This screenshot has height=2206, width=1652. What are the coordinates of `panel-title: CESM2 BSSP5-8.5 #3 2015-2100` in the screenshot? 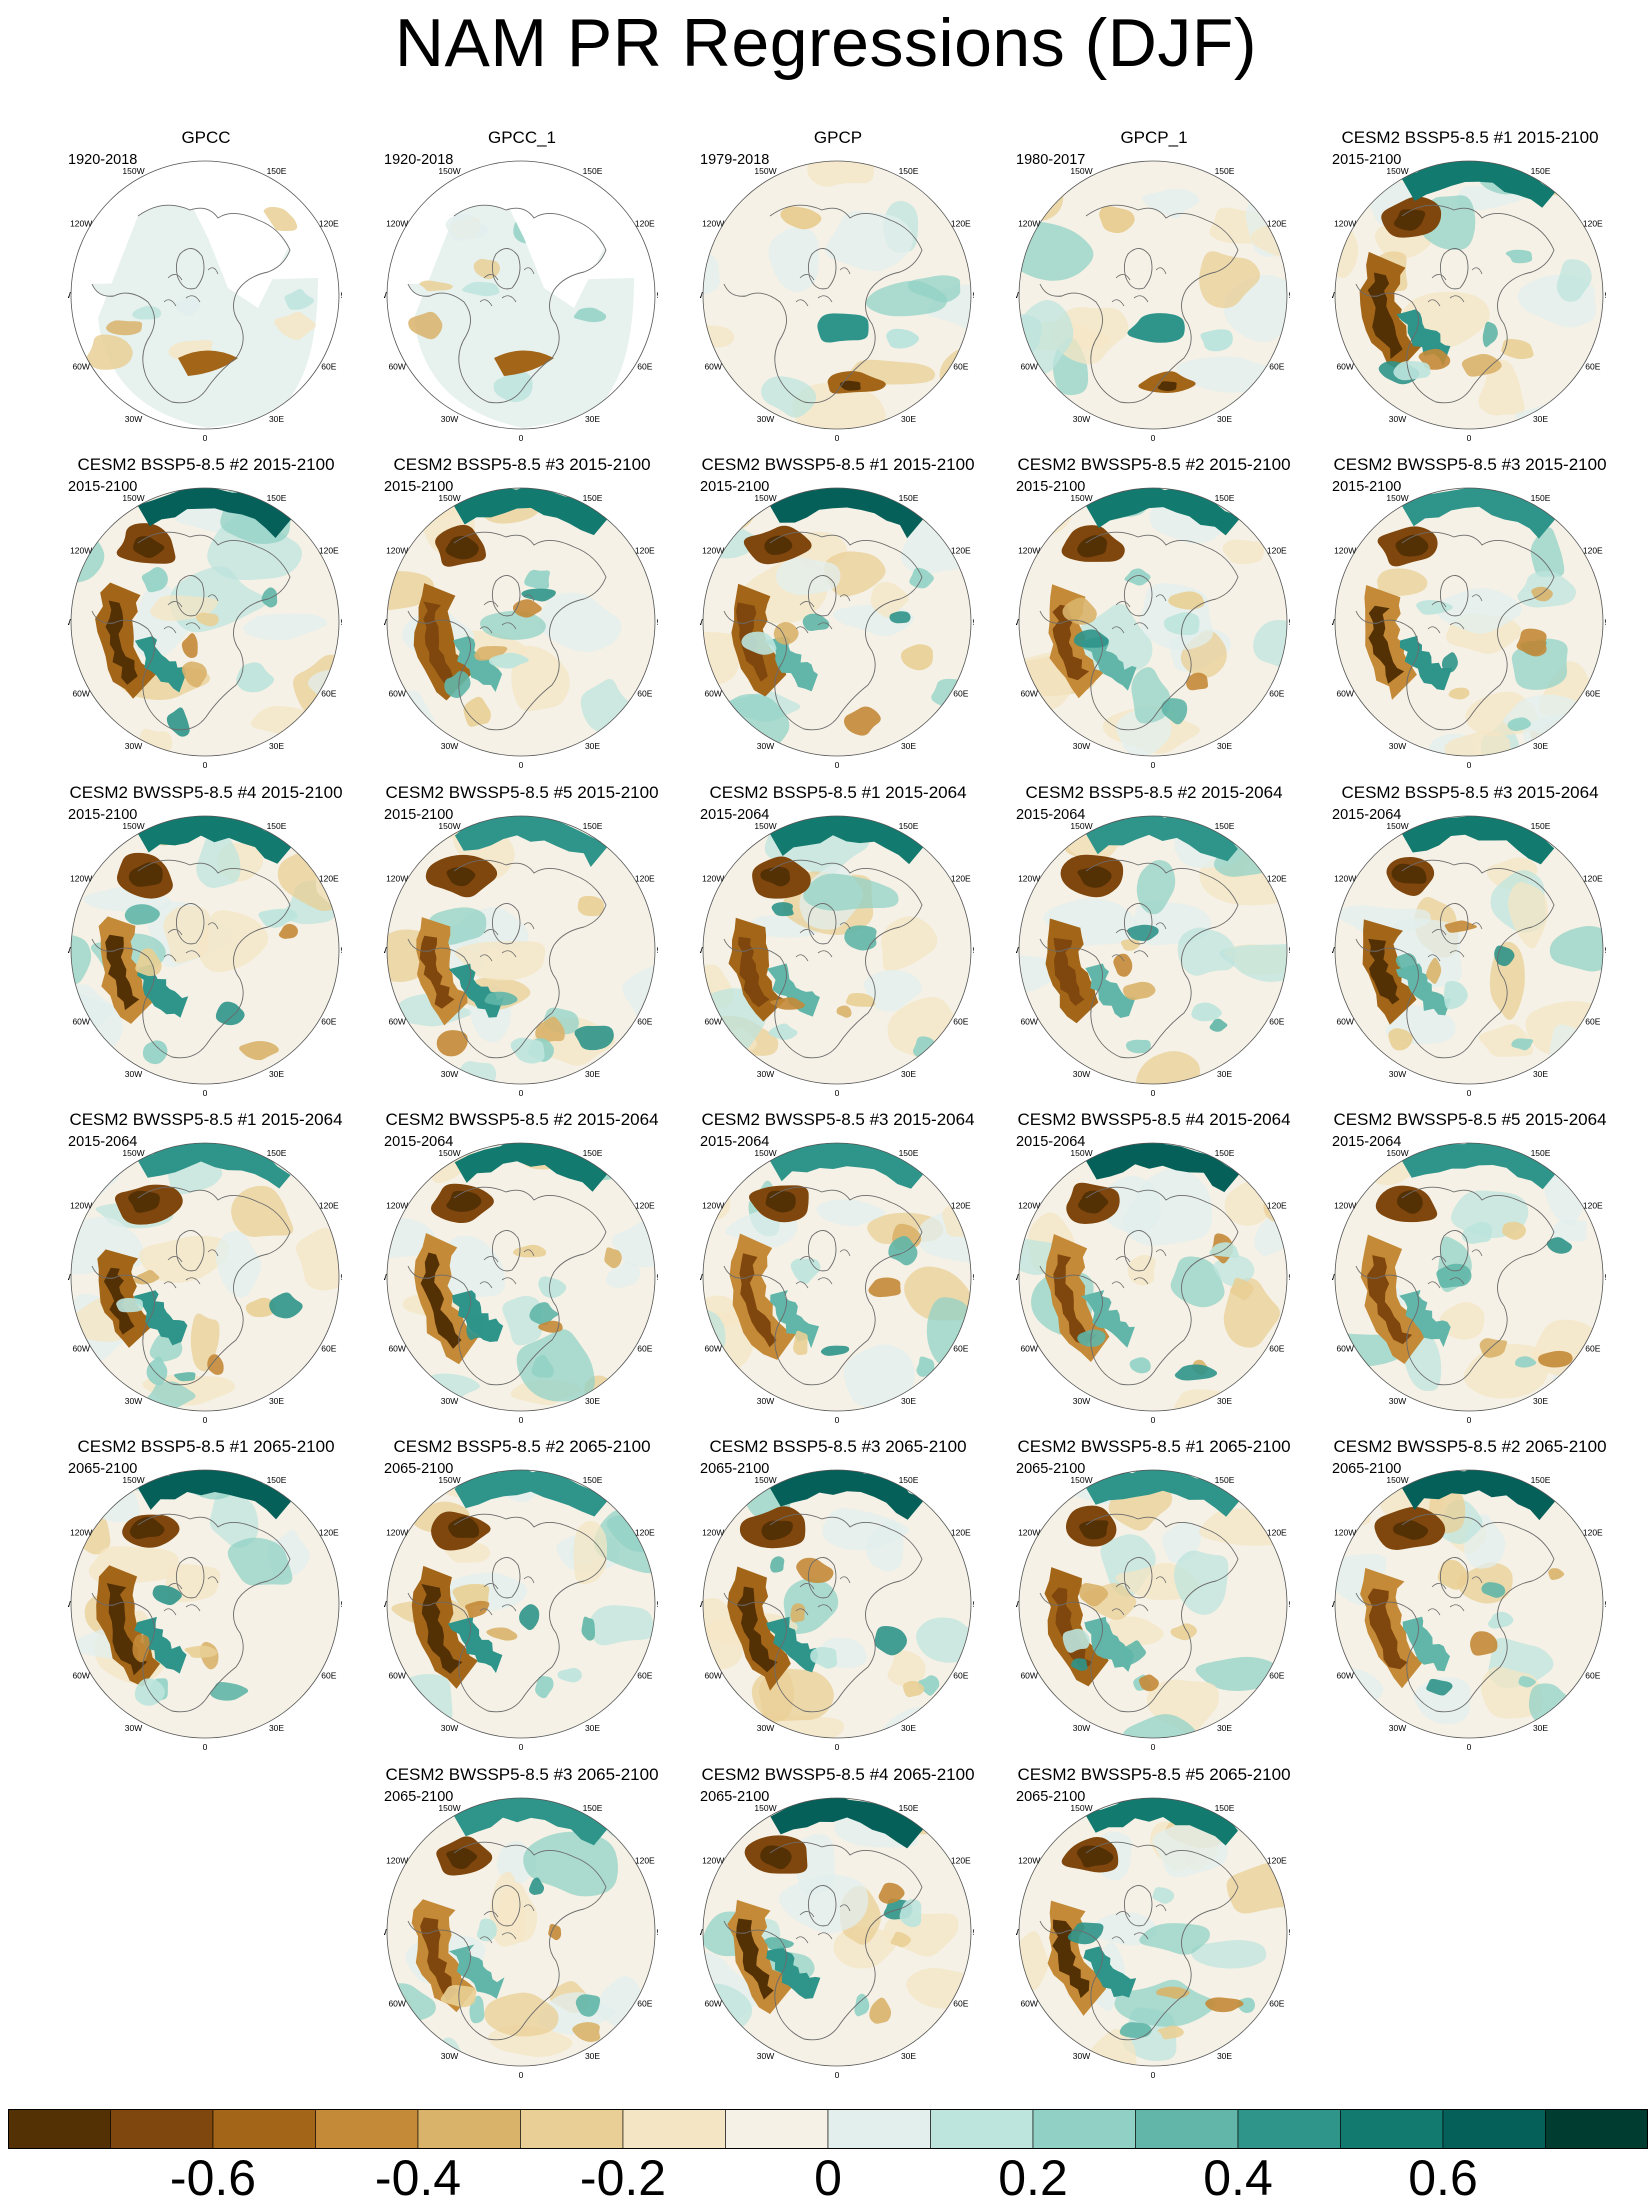 It's located at (522, 464).